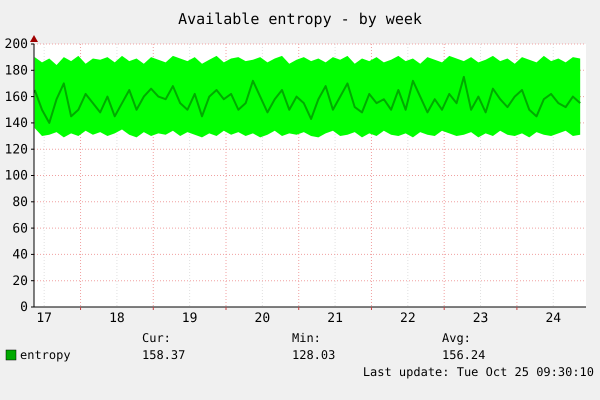 This screenshot has width=600, height=400. Describe the element at coordinates (45, 355) in the screenshot. I see `legend-label: entropy` at that location.